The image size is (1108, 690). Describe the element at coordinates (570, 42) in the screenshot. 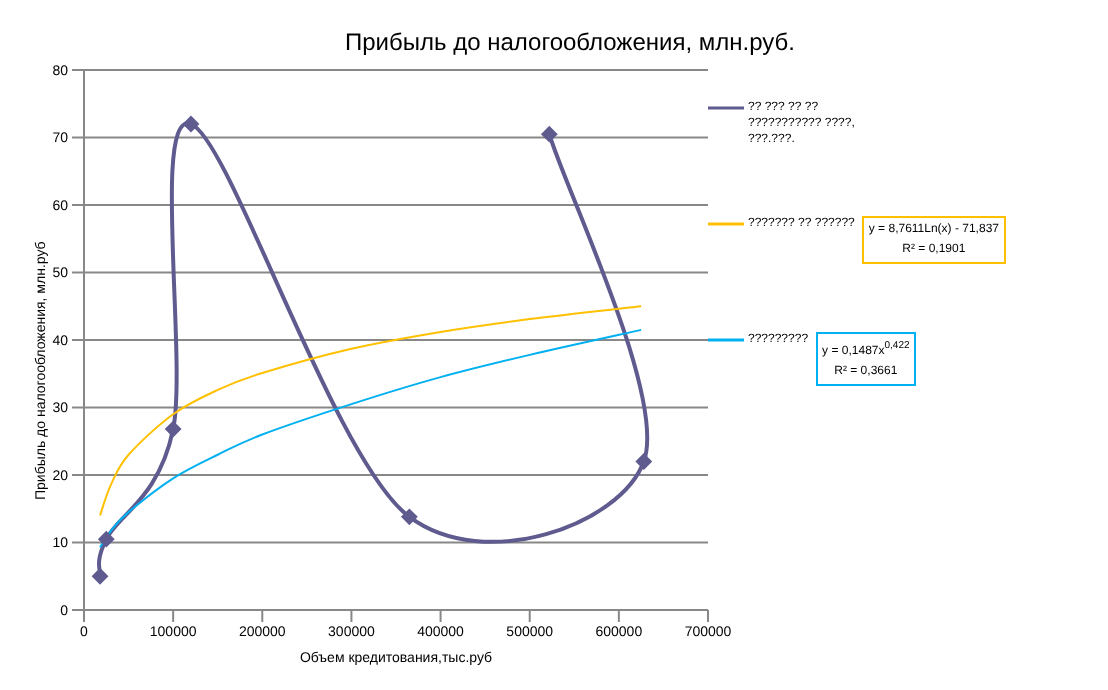

I see `chart-title: Прибыль до налогообложения, млн.руб.` at that location.